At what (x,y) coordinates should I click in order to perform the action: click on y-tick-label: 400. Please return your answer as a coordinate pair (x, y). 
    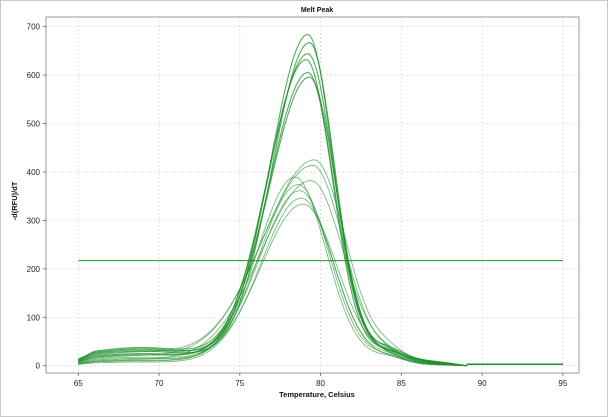
    Looking at the image, I should click on (34, 172).